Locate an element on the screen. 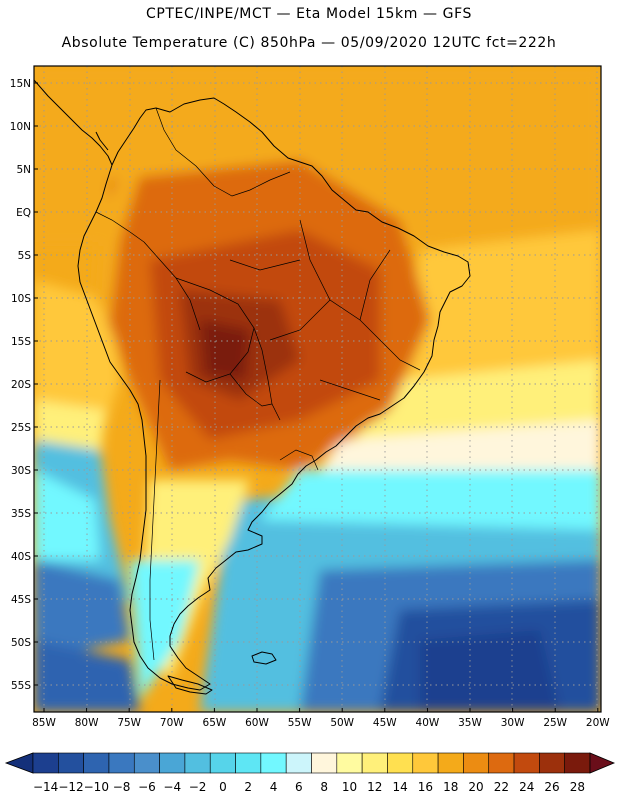 Image resolution: width=618 pixels, height=800 pixels. field-southatlantic-cyan is located at coordinates (430, 500).